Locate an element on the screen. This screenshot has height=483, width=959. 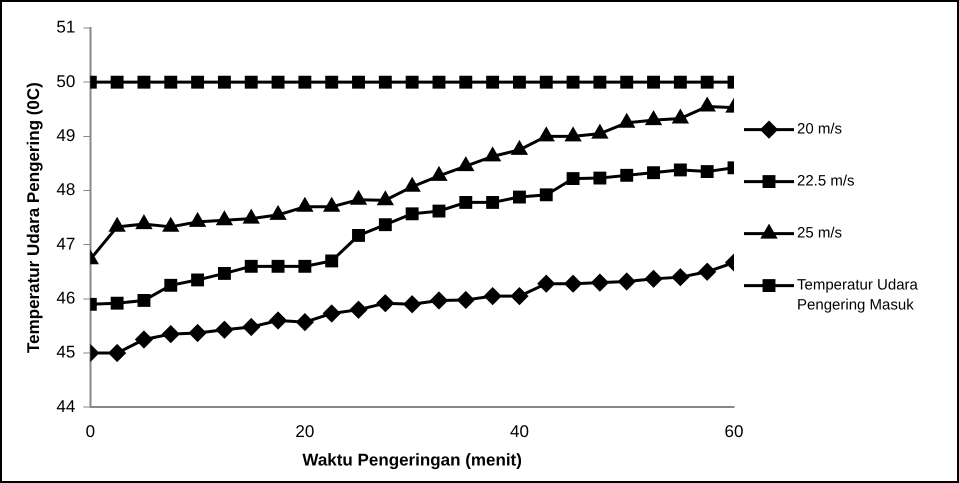
y-tick-label: 47 is located at coordinates (66, 244).